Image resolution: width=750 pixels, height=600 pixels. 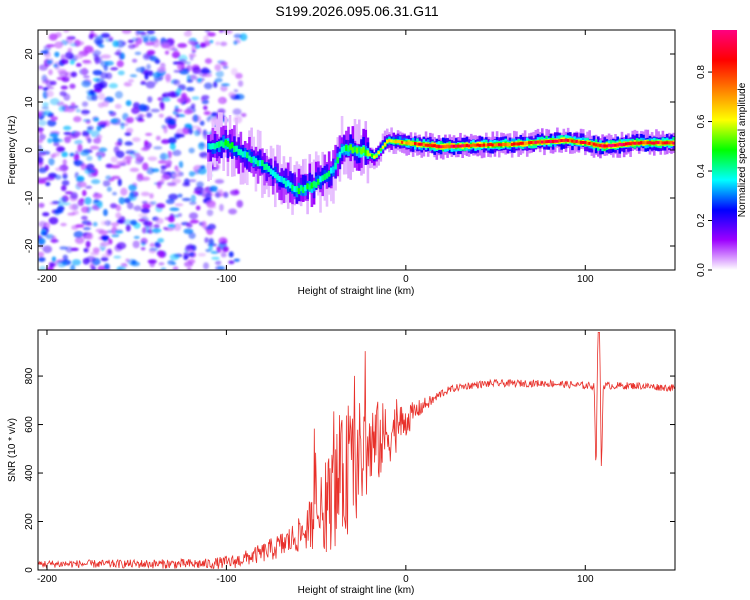 What do you see at coordinates (406, 579) in the screenshot?
I see `snr-x-tick-label: 0` at bounding box center [406, 579].